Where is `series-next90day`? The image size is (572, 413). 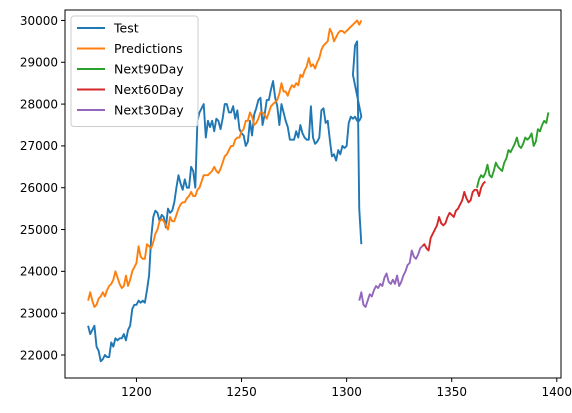
series-next90day is located at coordinates (513, 150).